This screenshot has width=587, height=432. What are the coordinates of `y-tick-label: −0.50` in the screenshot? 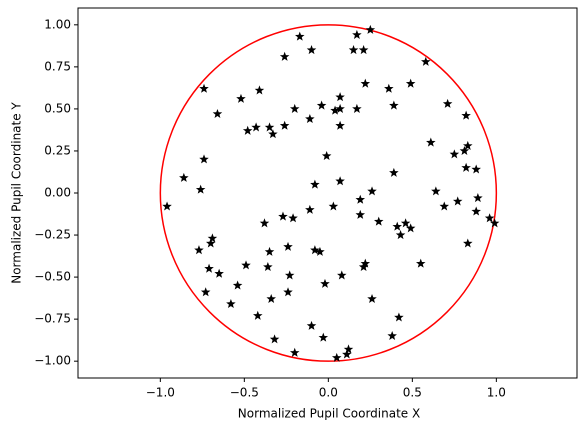 It's located at (52, 277).